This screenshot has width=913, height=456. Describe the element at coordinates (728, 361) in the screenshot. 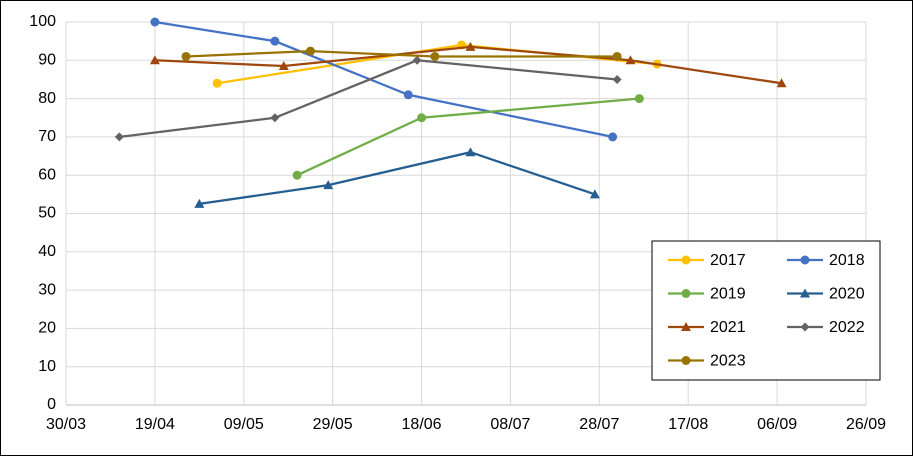

I see `legend-label: 2023` at that location.